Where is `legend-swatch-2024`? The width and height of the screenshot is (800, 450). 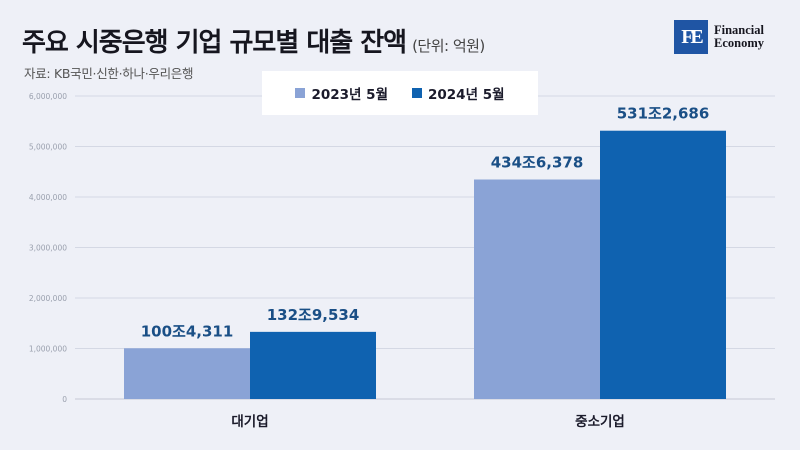 legend-swatch-2024 is located at coordinates (417, 93).